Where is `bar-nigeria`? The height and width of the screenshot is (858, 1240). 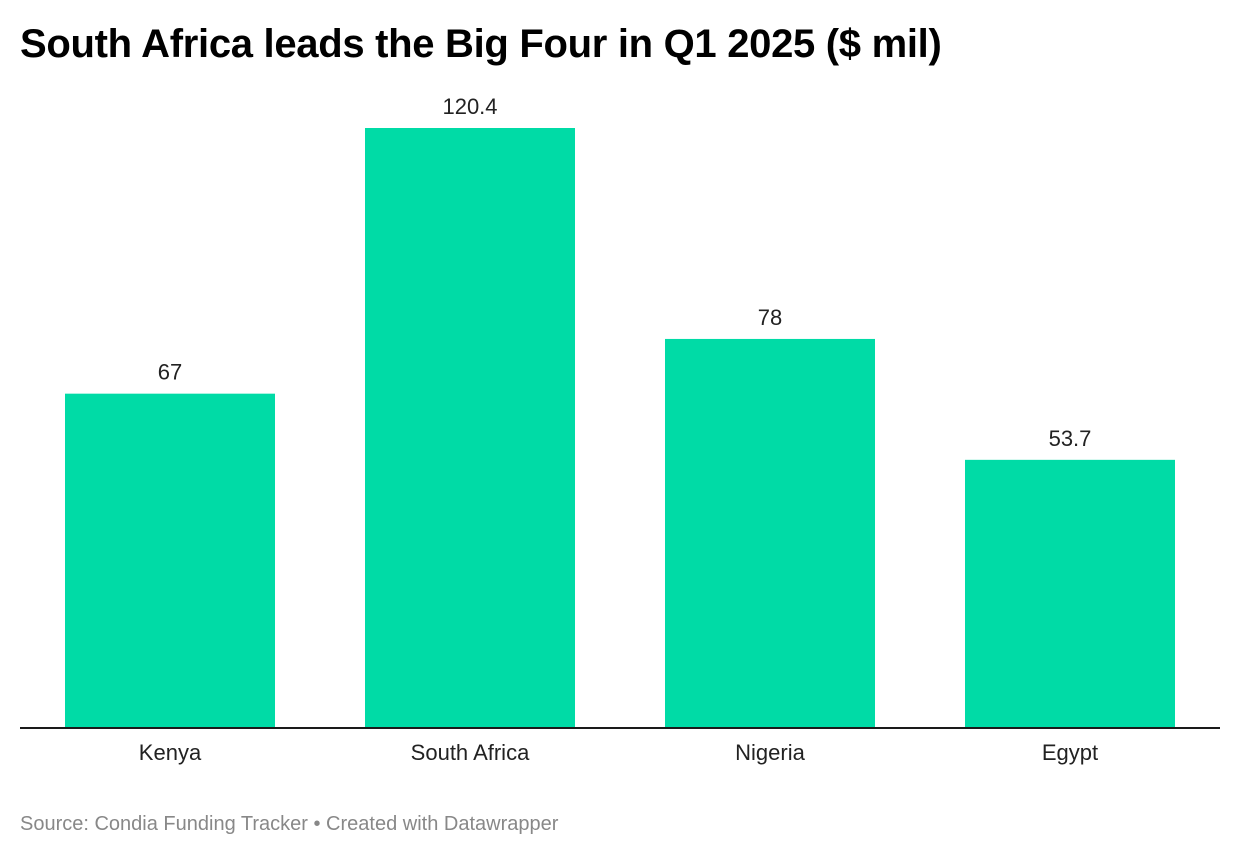 bar-nigeria is located at coordinates (770, 532).